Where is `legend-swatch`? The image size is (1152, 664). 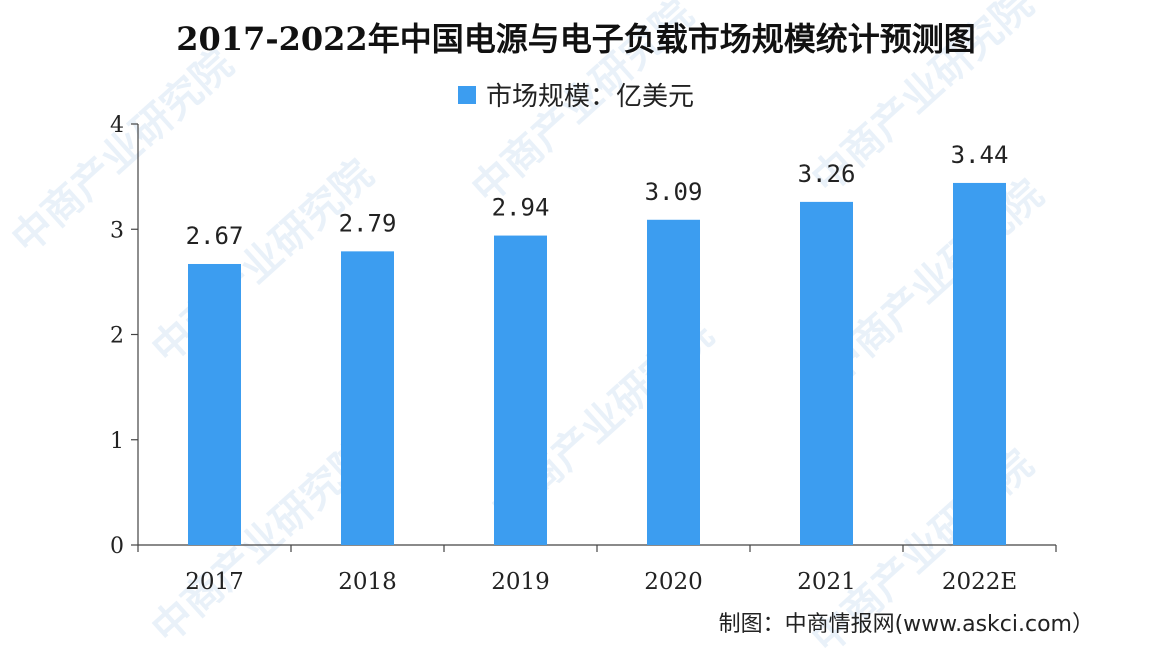 legend-swatch is located at coordinates (466, 94).